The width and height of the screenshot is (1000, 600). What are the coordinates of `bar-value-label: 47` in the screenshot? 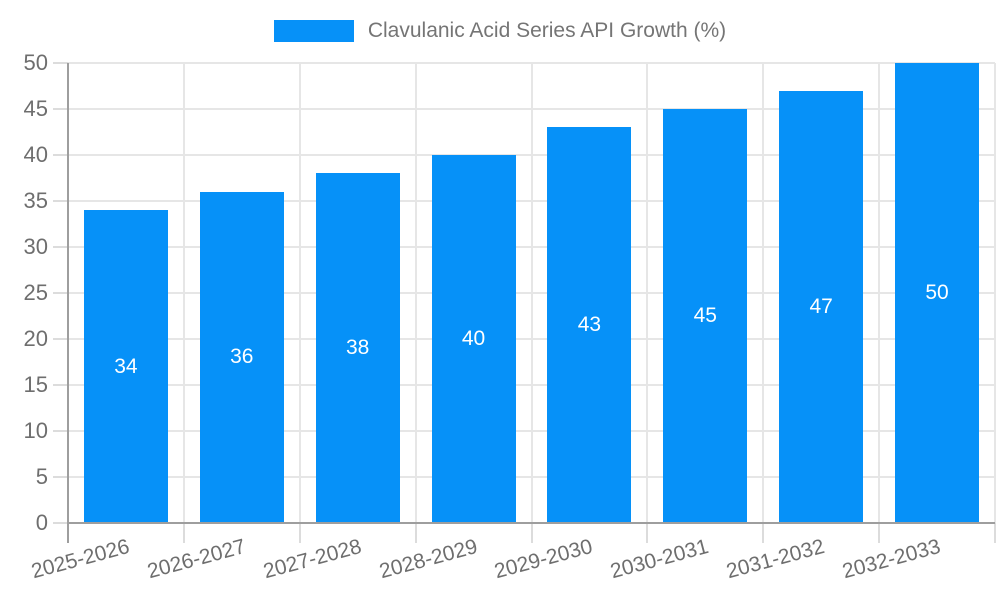 It's located at (821, 306).